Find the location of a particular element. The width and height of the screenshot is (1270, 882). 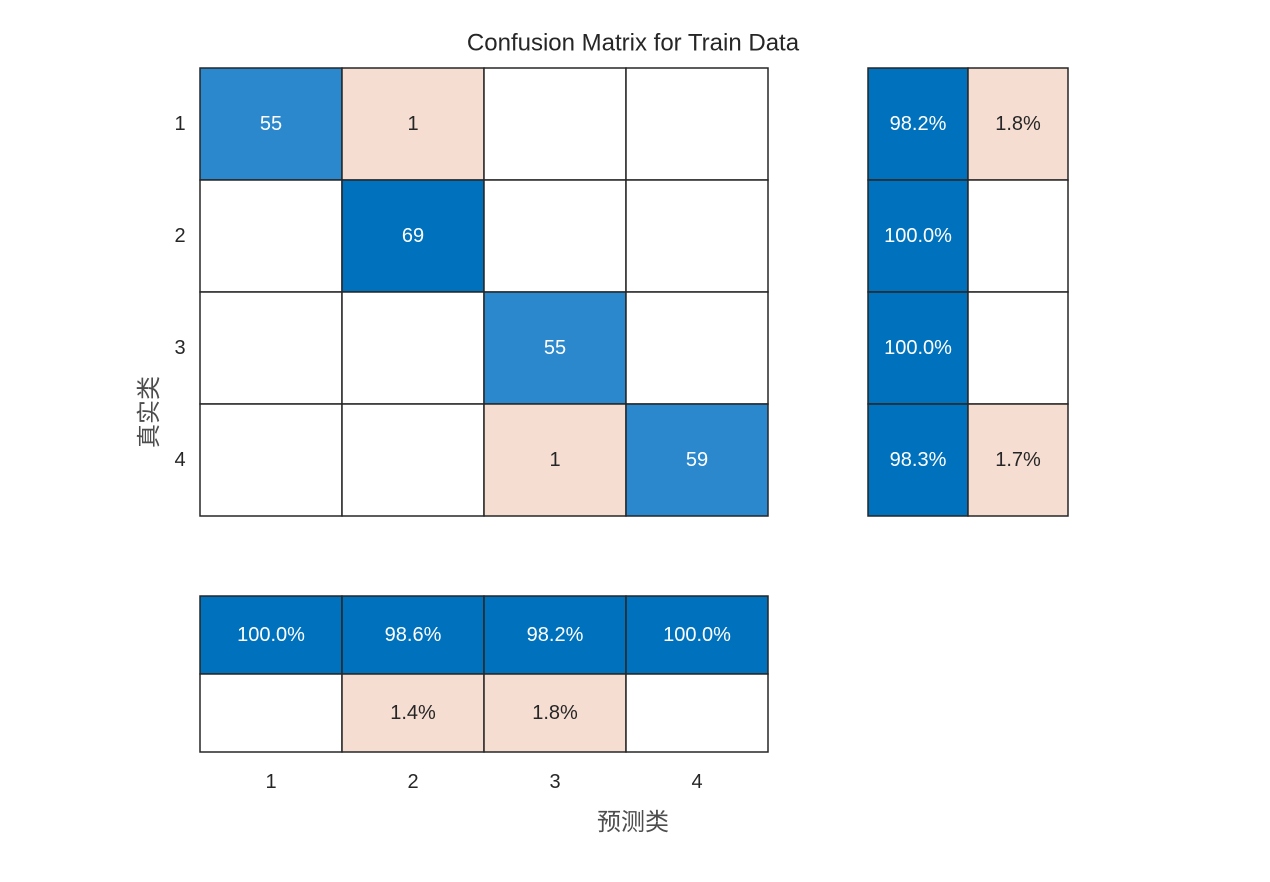

x-axis-label: 预测类 is located at coordinates (633, 822).